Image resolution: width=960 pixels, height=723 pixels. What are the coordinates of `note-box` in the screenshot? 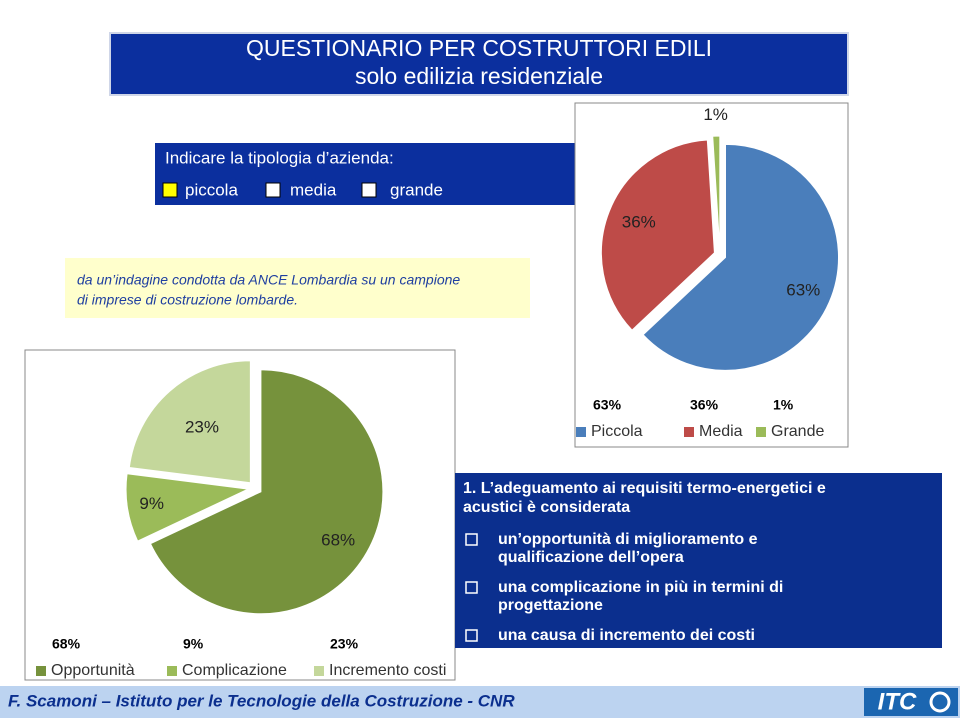 It's located at (297, 288).